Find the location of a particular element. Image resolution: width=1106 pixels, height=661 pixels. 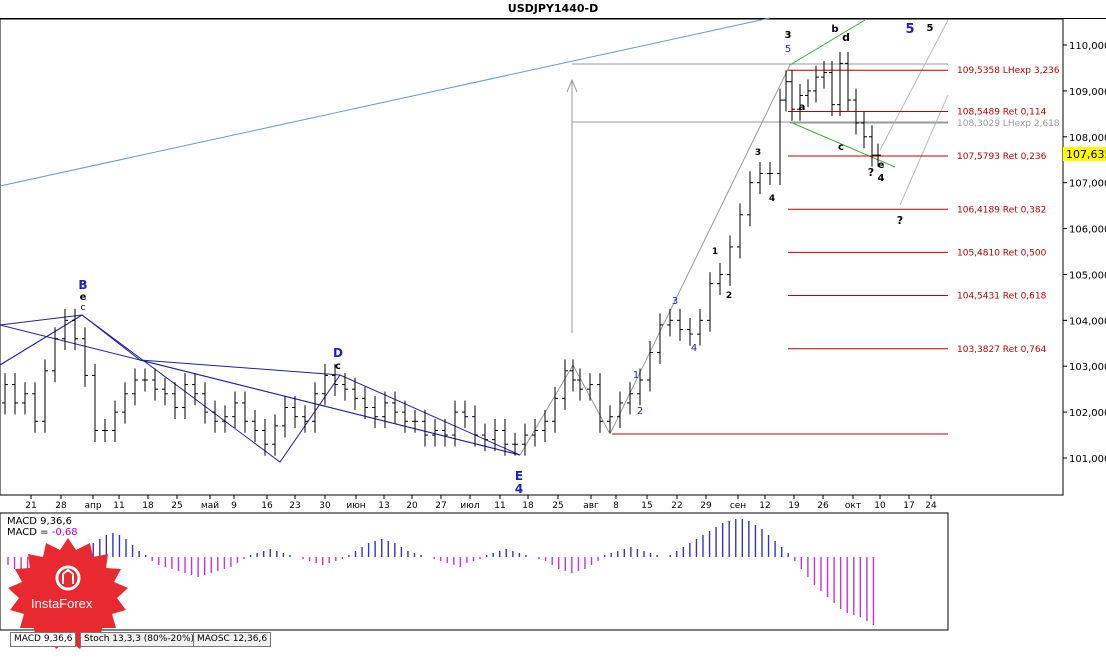

y-tick-label: 107,000 is located at coordinates (1087, 184).